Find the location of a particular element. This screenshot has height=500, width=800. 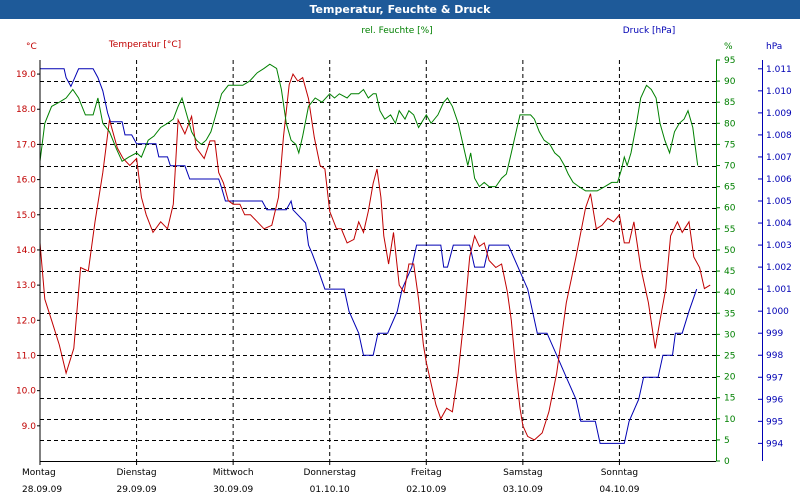

pressure-tick-label: 1.006 is located at coordinates (779, 180).